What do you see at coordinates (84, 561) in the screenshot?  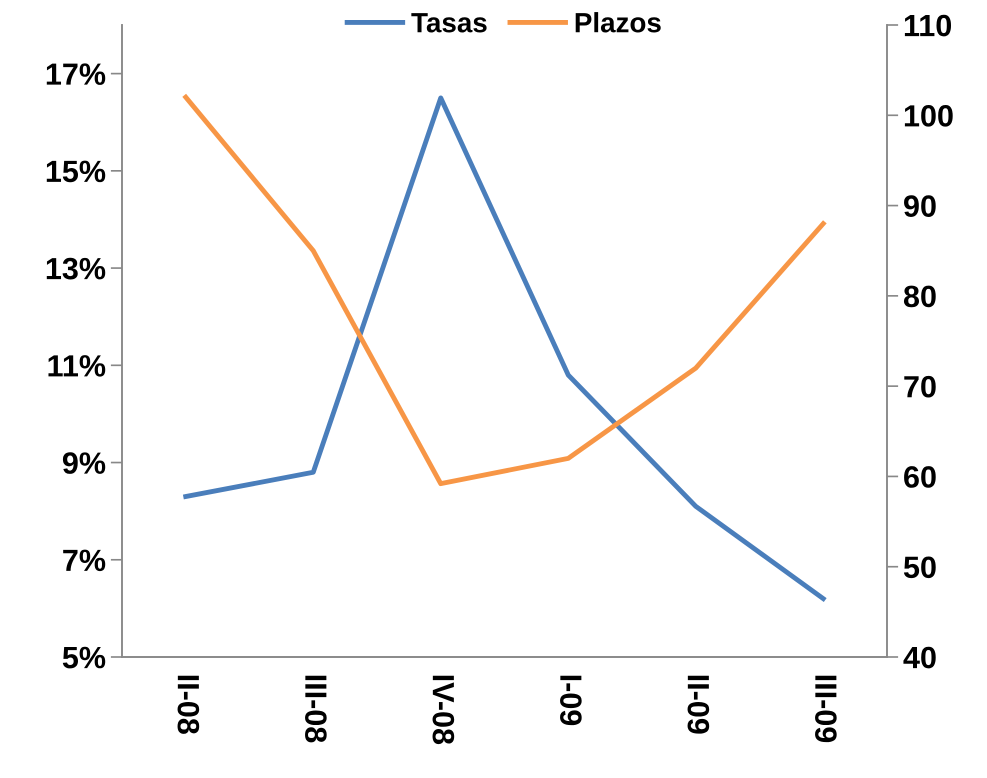 I see `y-tick-label: 7%` at bounding box center [84, 561].